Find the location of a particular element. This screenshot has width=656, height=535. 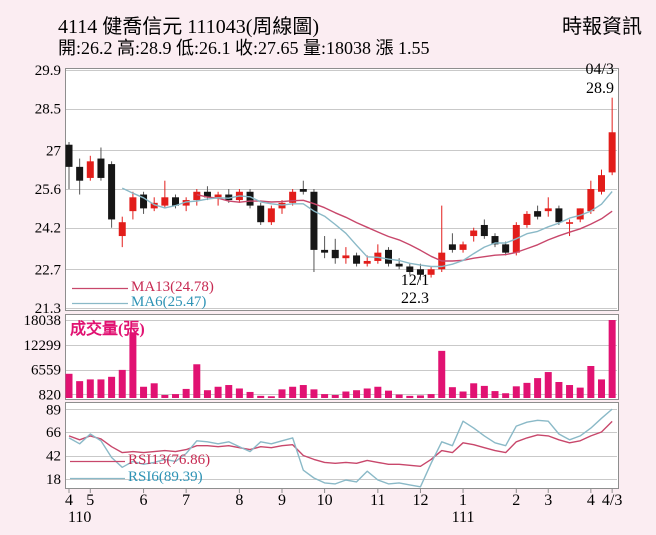

volume-tick-label: 18038 is located at coordinates (43, 321).